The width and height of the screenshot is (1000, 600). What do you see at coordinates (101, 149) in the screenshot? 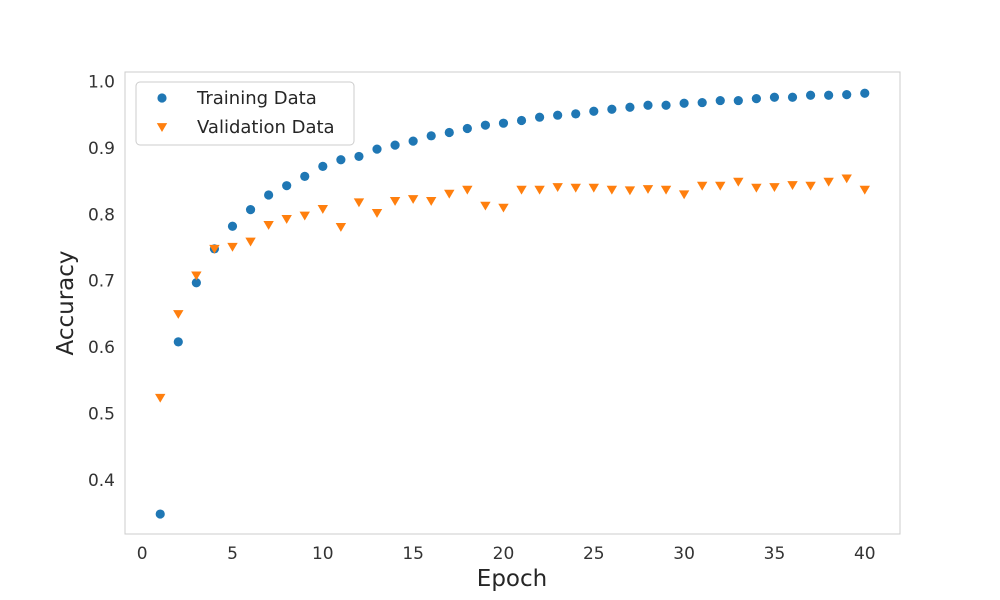
I see `y-tick-label: 0.9` at bounding box center [101, 149].